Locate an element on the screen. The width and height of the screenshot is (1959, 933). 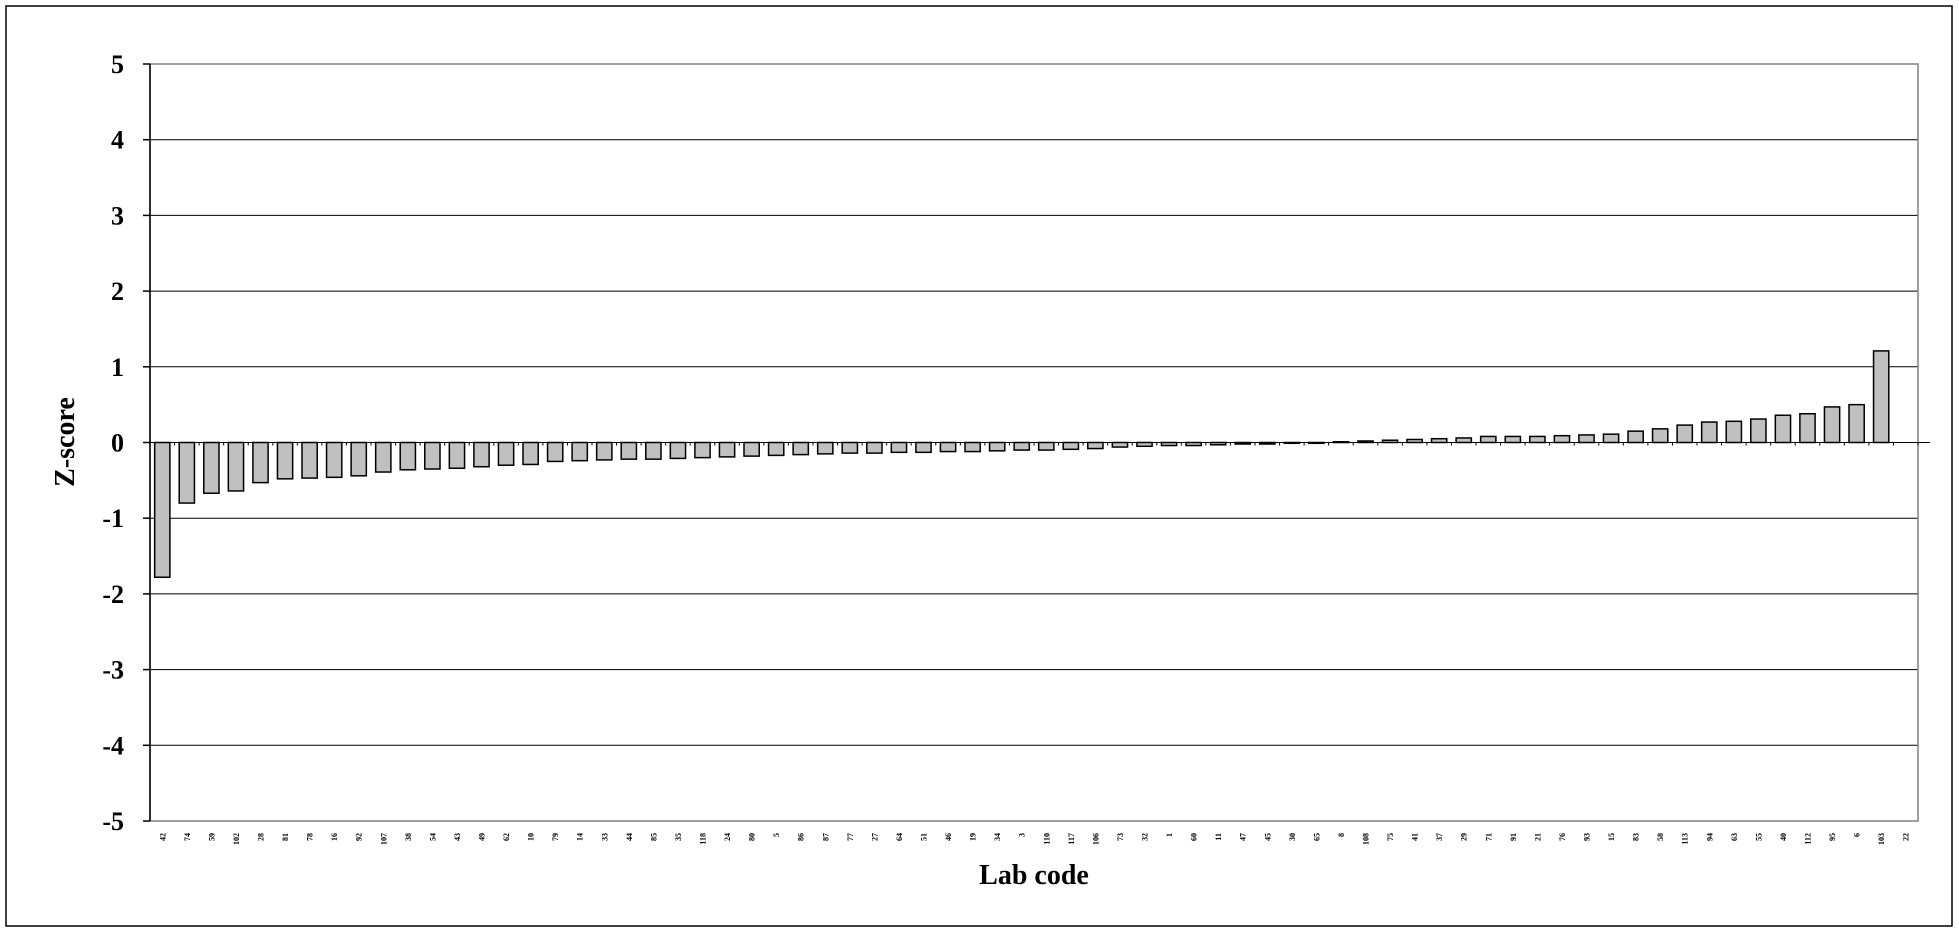
x-tick-label: 64 is located at coordinates (899, 837).